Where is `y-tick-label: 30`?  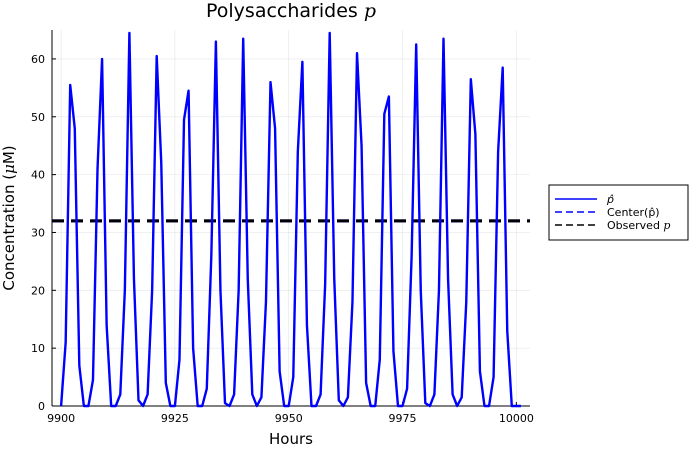
y-tick-label: 30 is located at coordinates (38, 232).